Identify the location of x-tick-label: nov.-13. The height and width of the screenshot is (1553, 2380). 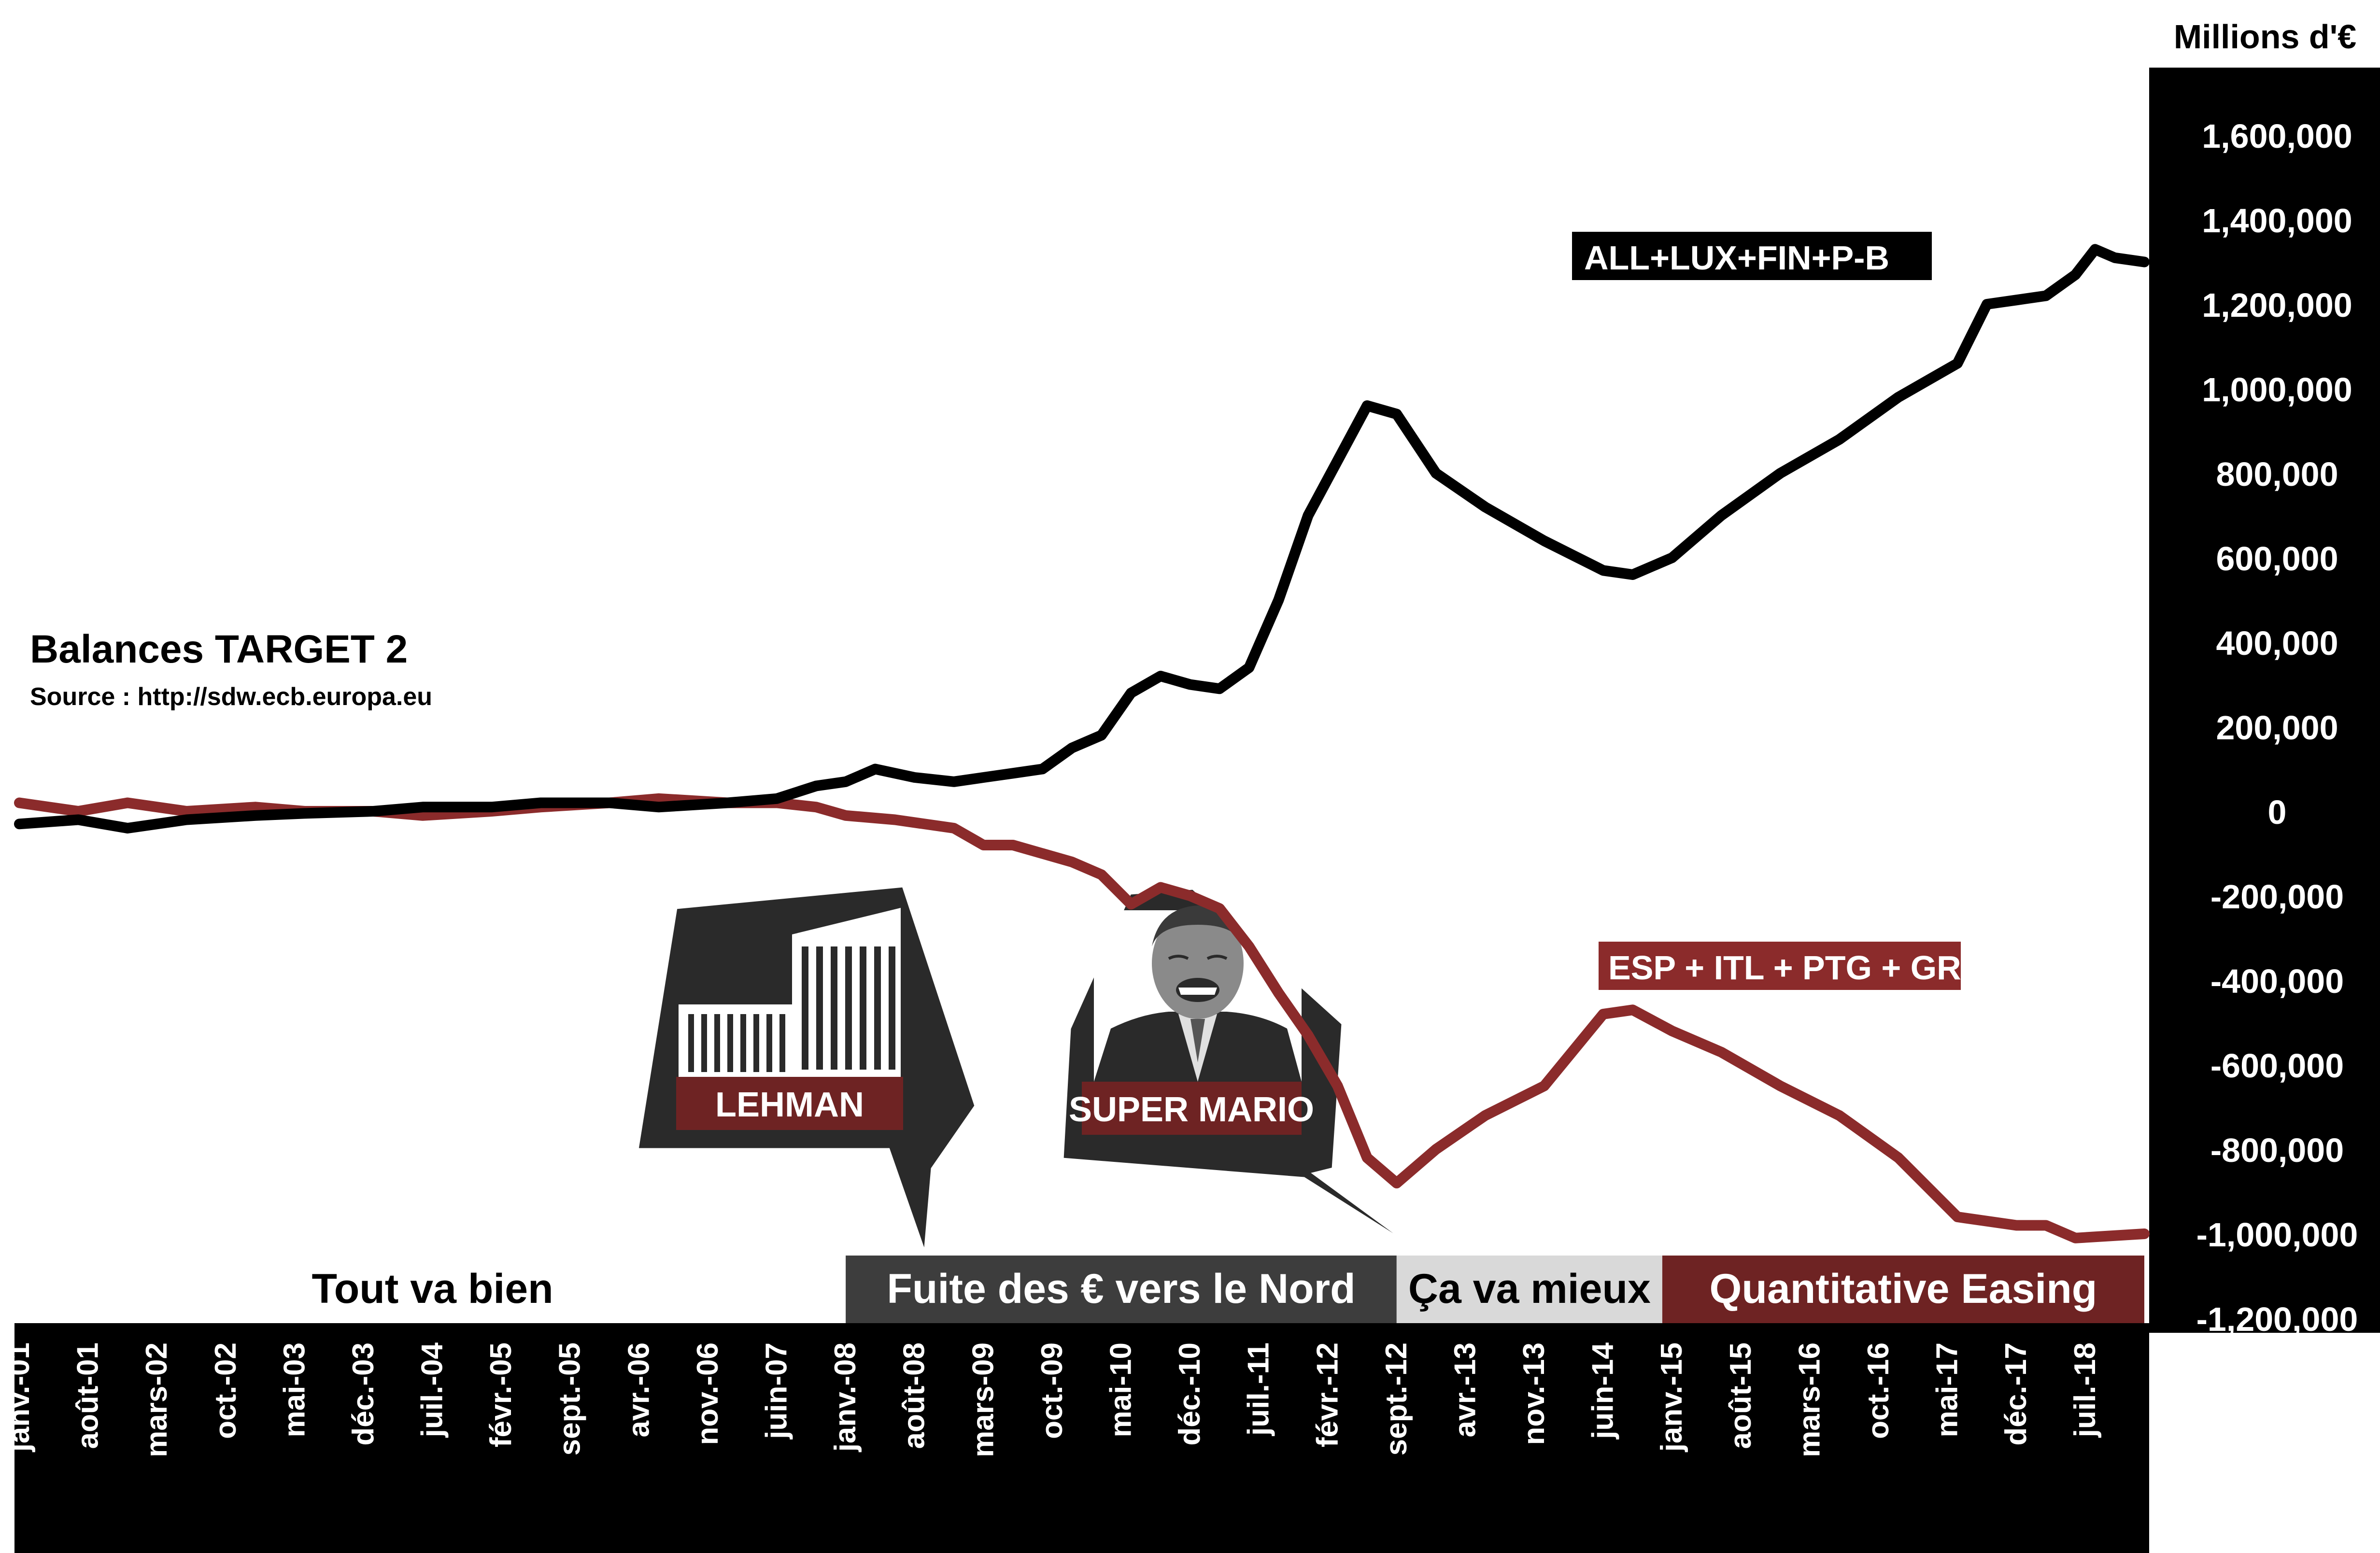
(1534, 1393).